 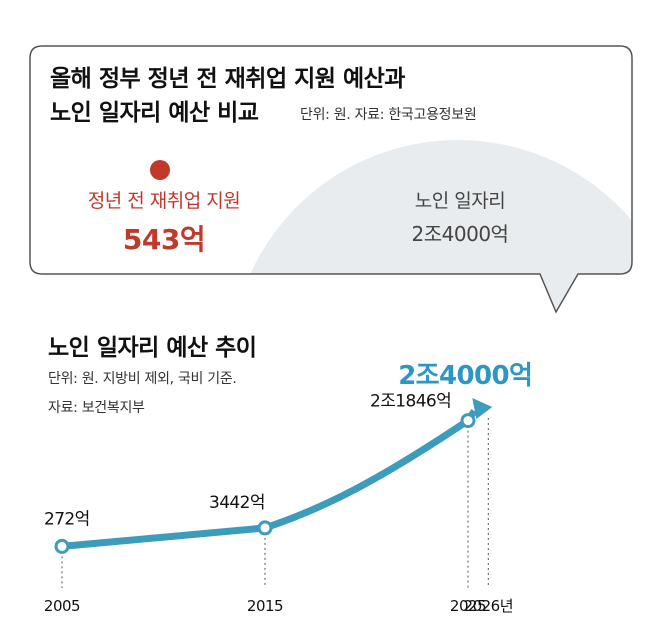 I want to click on chart-title: 노인 일자리 예산 추이, so click(x=152, y=348).